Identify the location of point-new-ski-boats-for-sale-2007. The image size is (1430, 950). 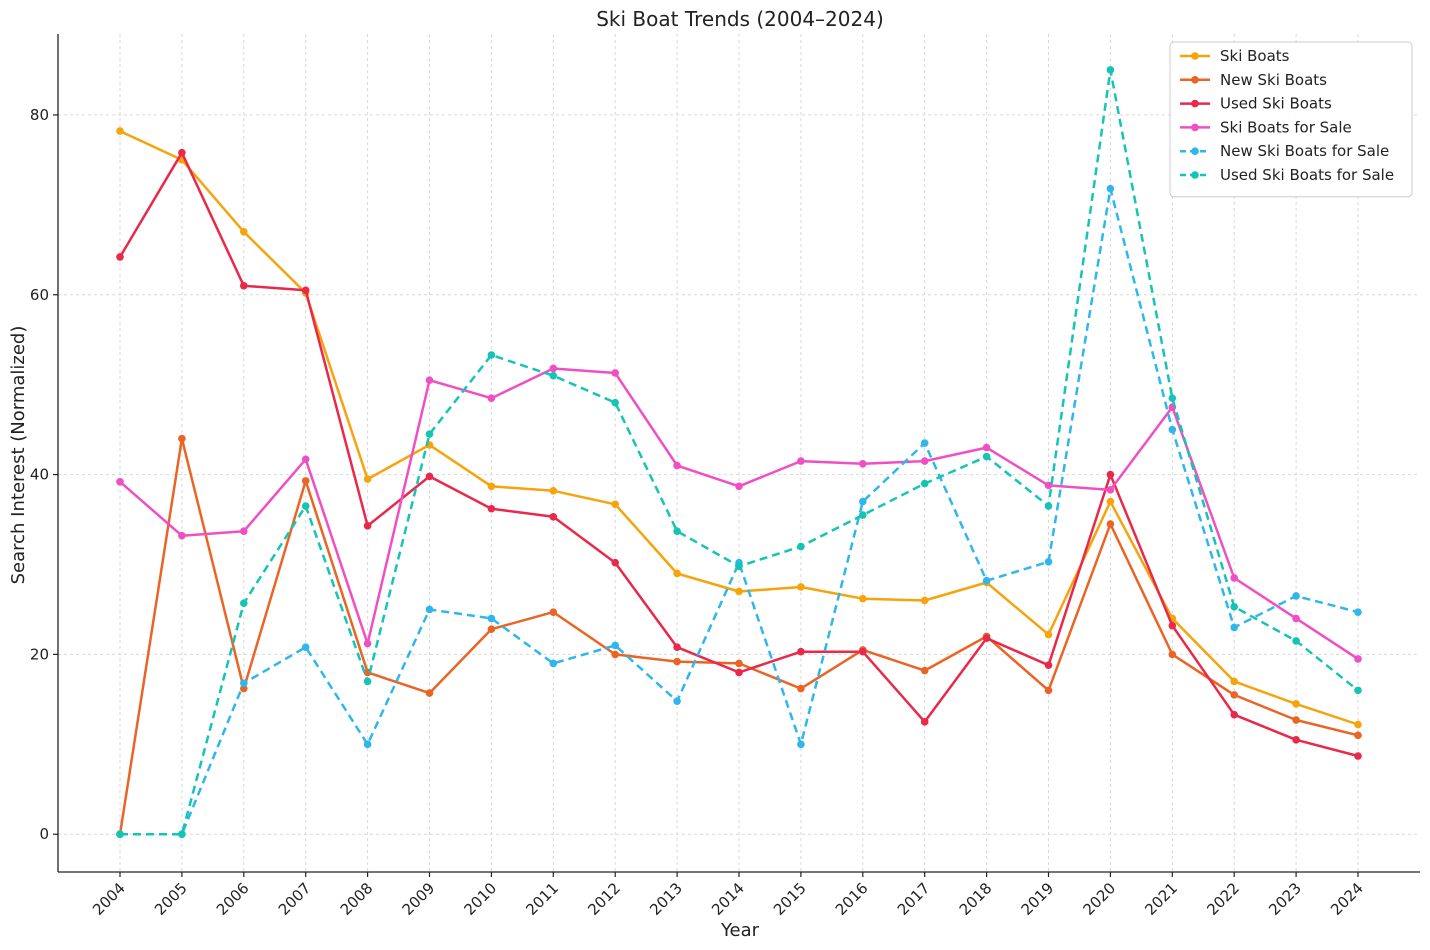
(305, 647).